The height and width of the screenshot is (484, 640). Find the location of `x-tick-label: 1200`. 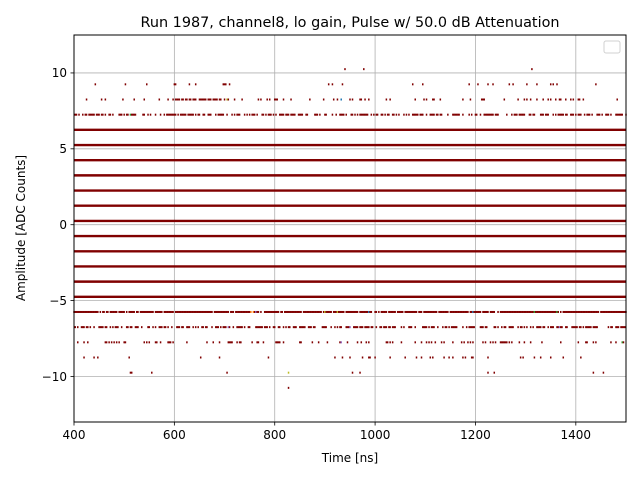

x-tick-label: 1200 is located at coordinates (475, 435).